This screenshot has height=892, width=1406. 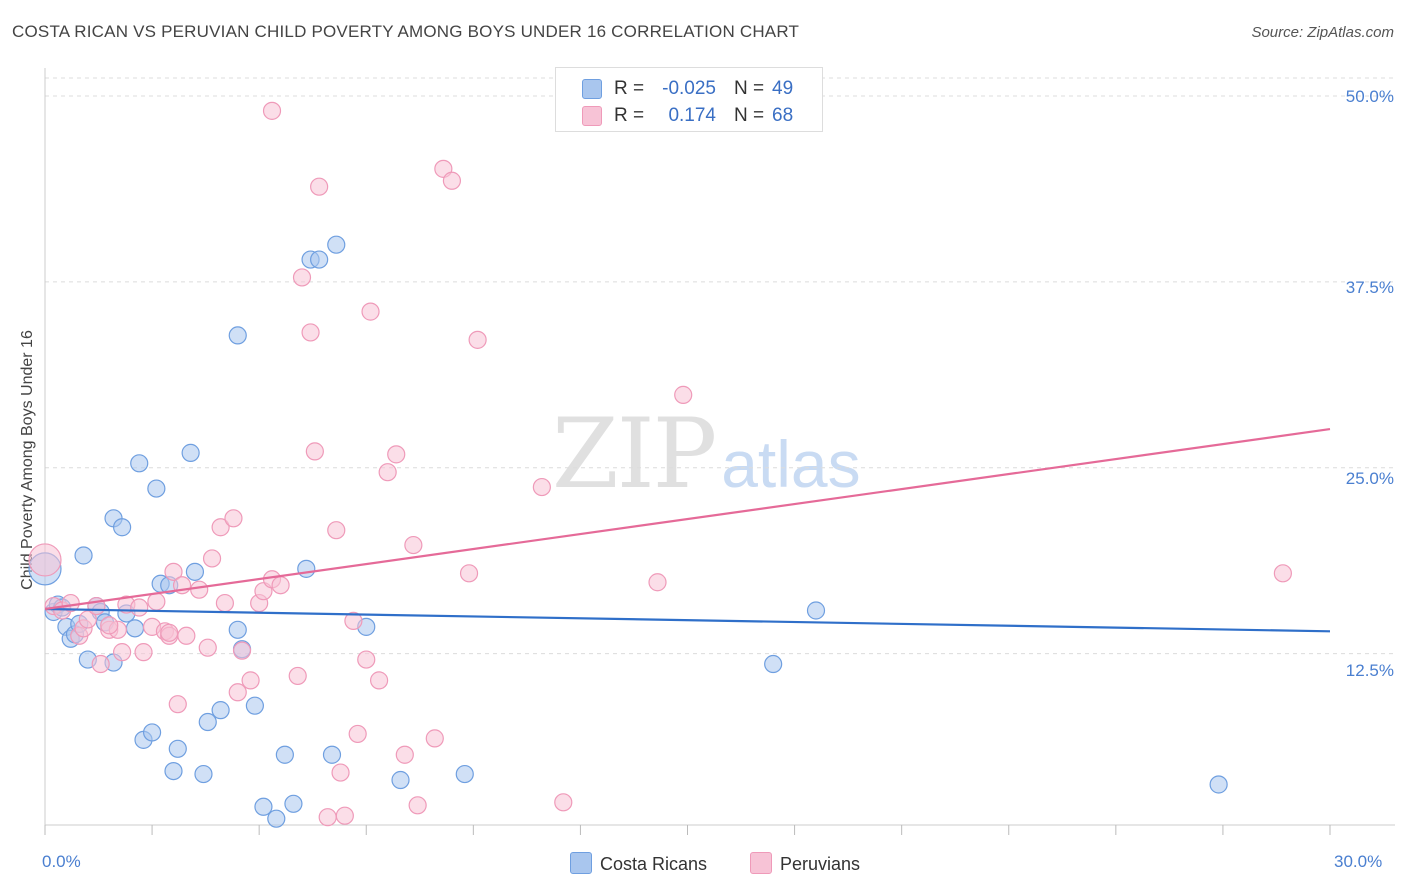 What do you see at coordinates (820, 864) in the screenshot?
I see `bottom-legend-label-peruvians: Peruvians` at bounding box center [820, 864].